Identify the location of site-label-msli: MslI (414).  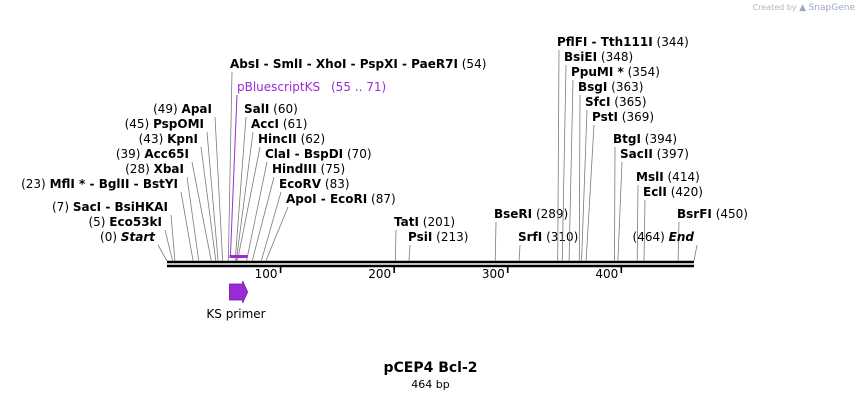
(668, 216).